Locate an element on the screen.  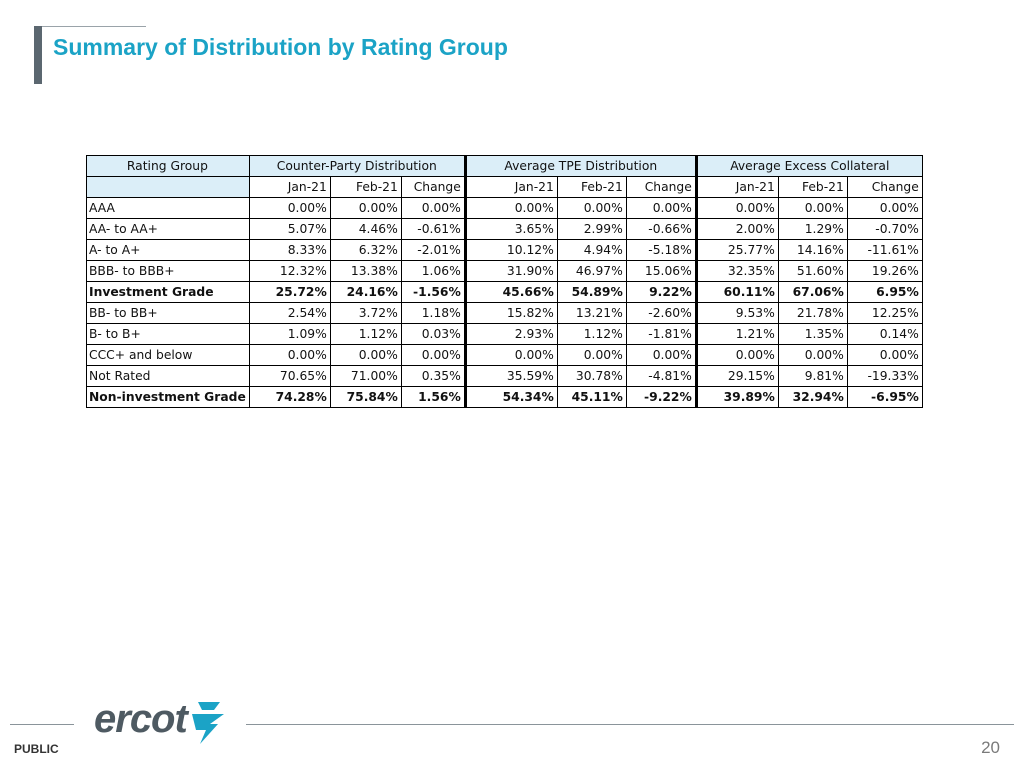
value-cell: 13.38% is located at coordinates (365, 271).